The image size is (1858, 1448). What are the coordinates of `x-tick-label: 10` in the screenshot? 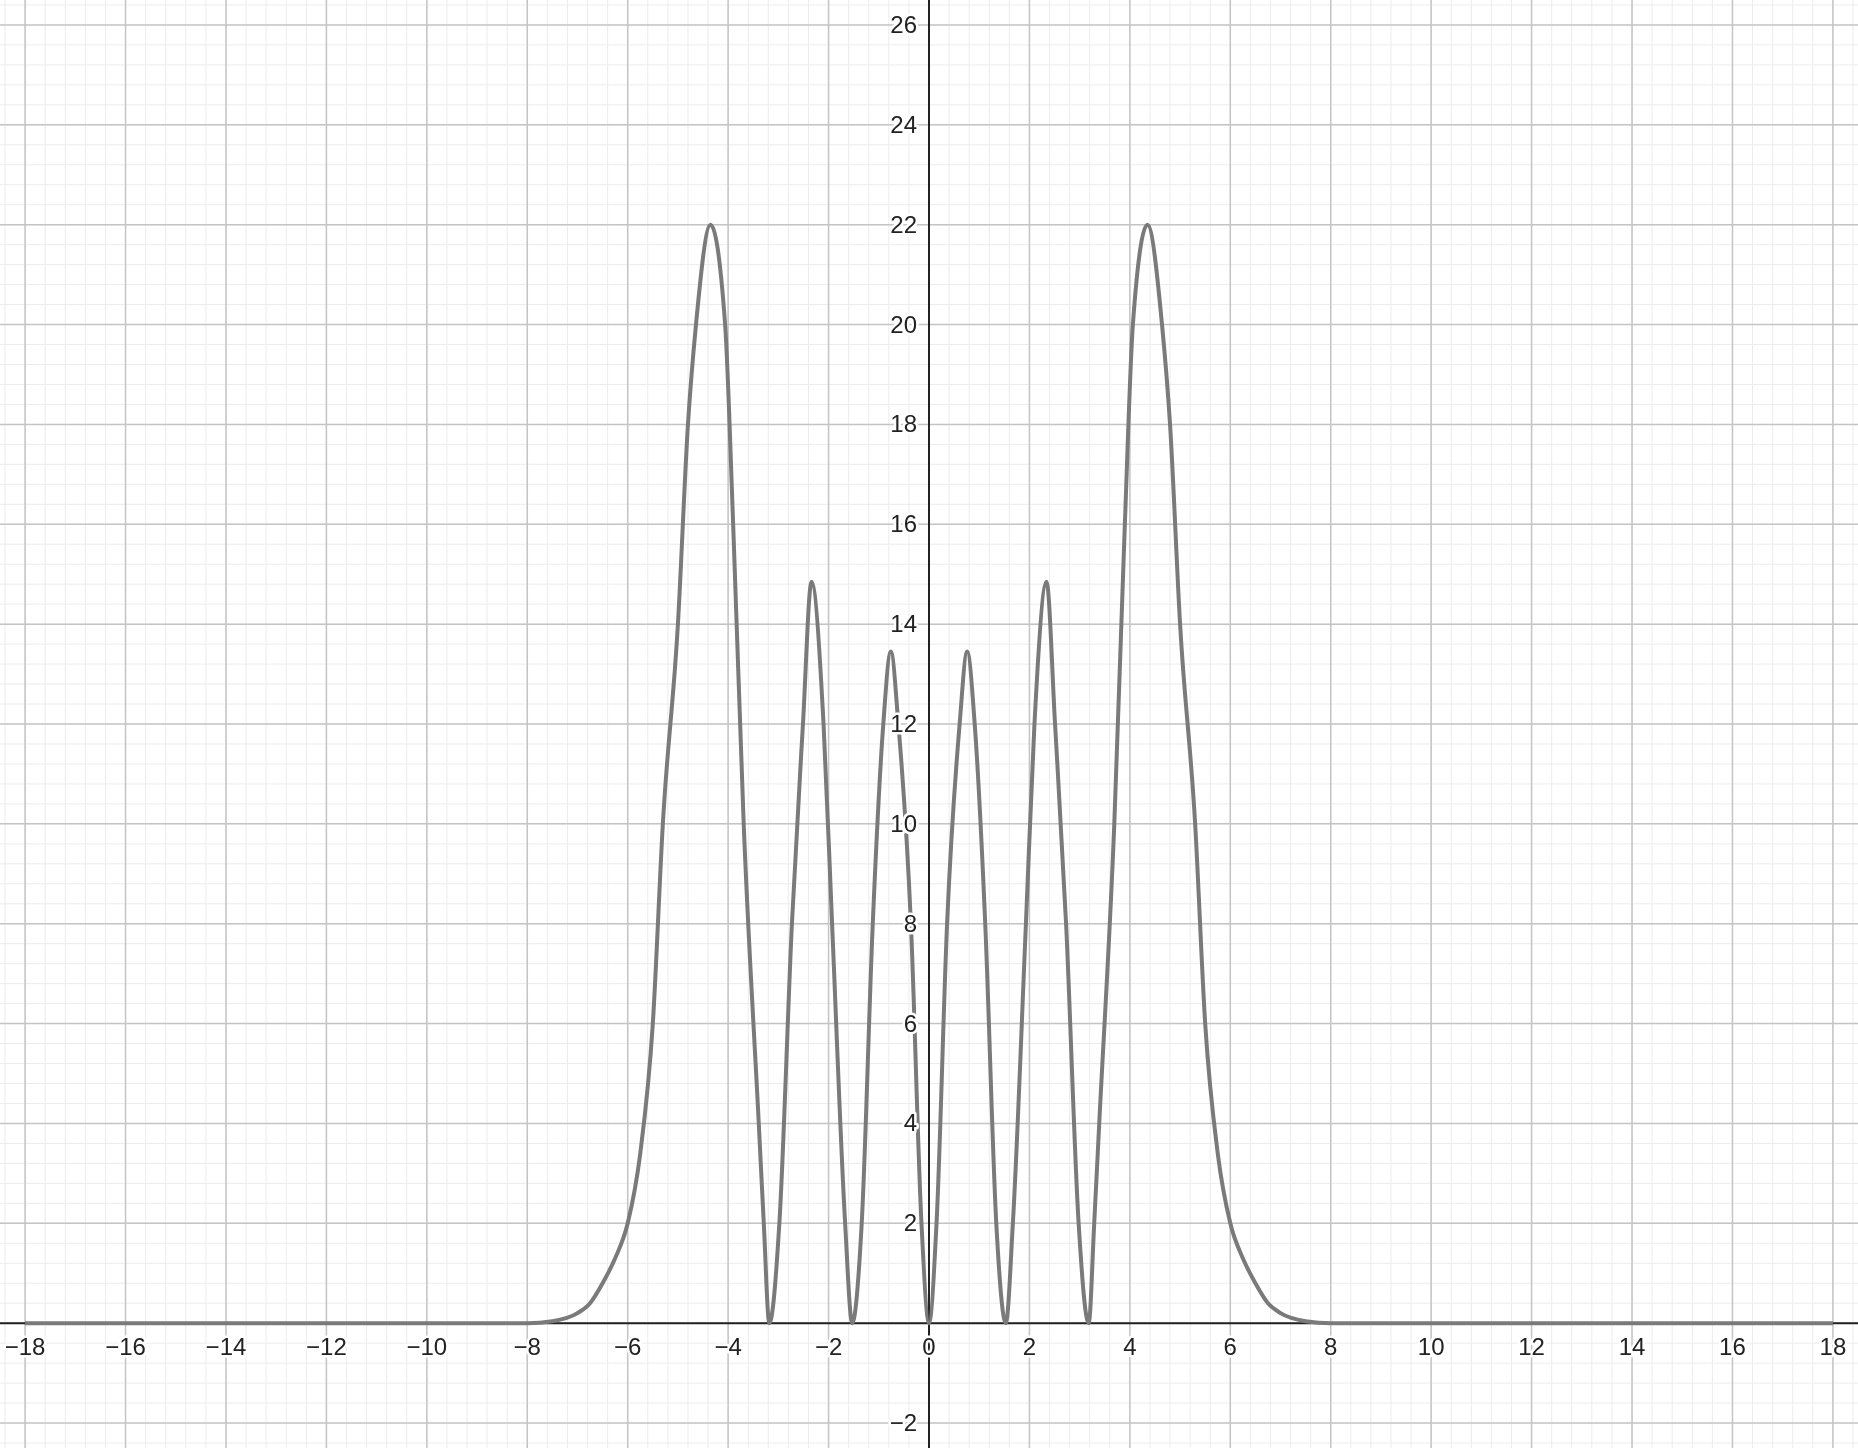 It's located at (1431, 1347).